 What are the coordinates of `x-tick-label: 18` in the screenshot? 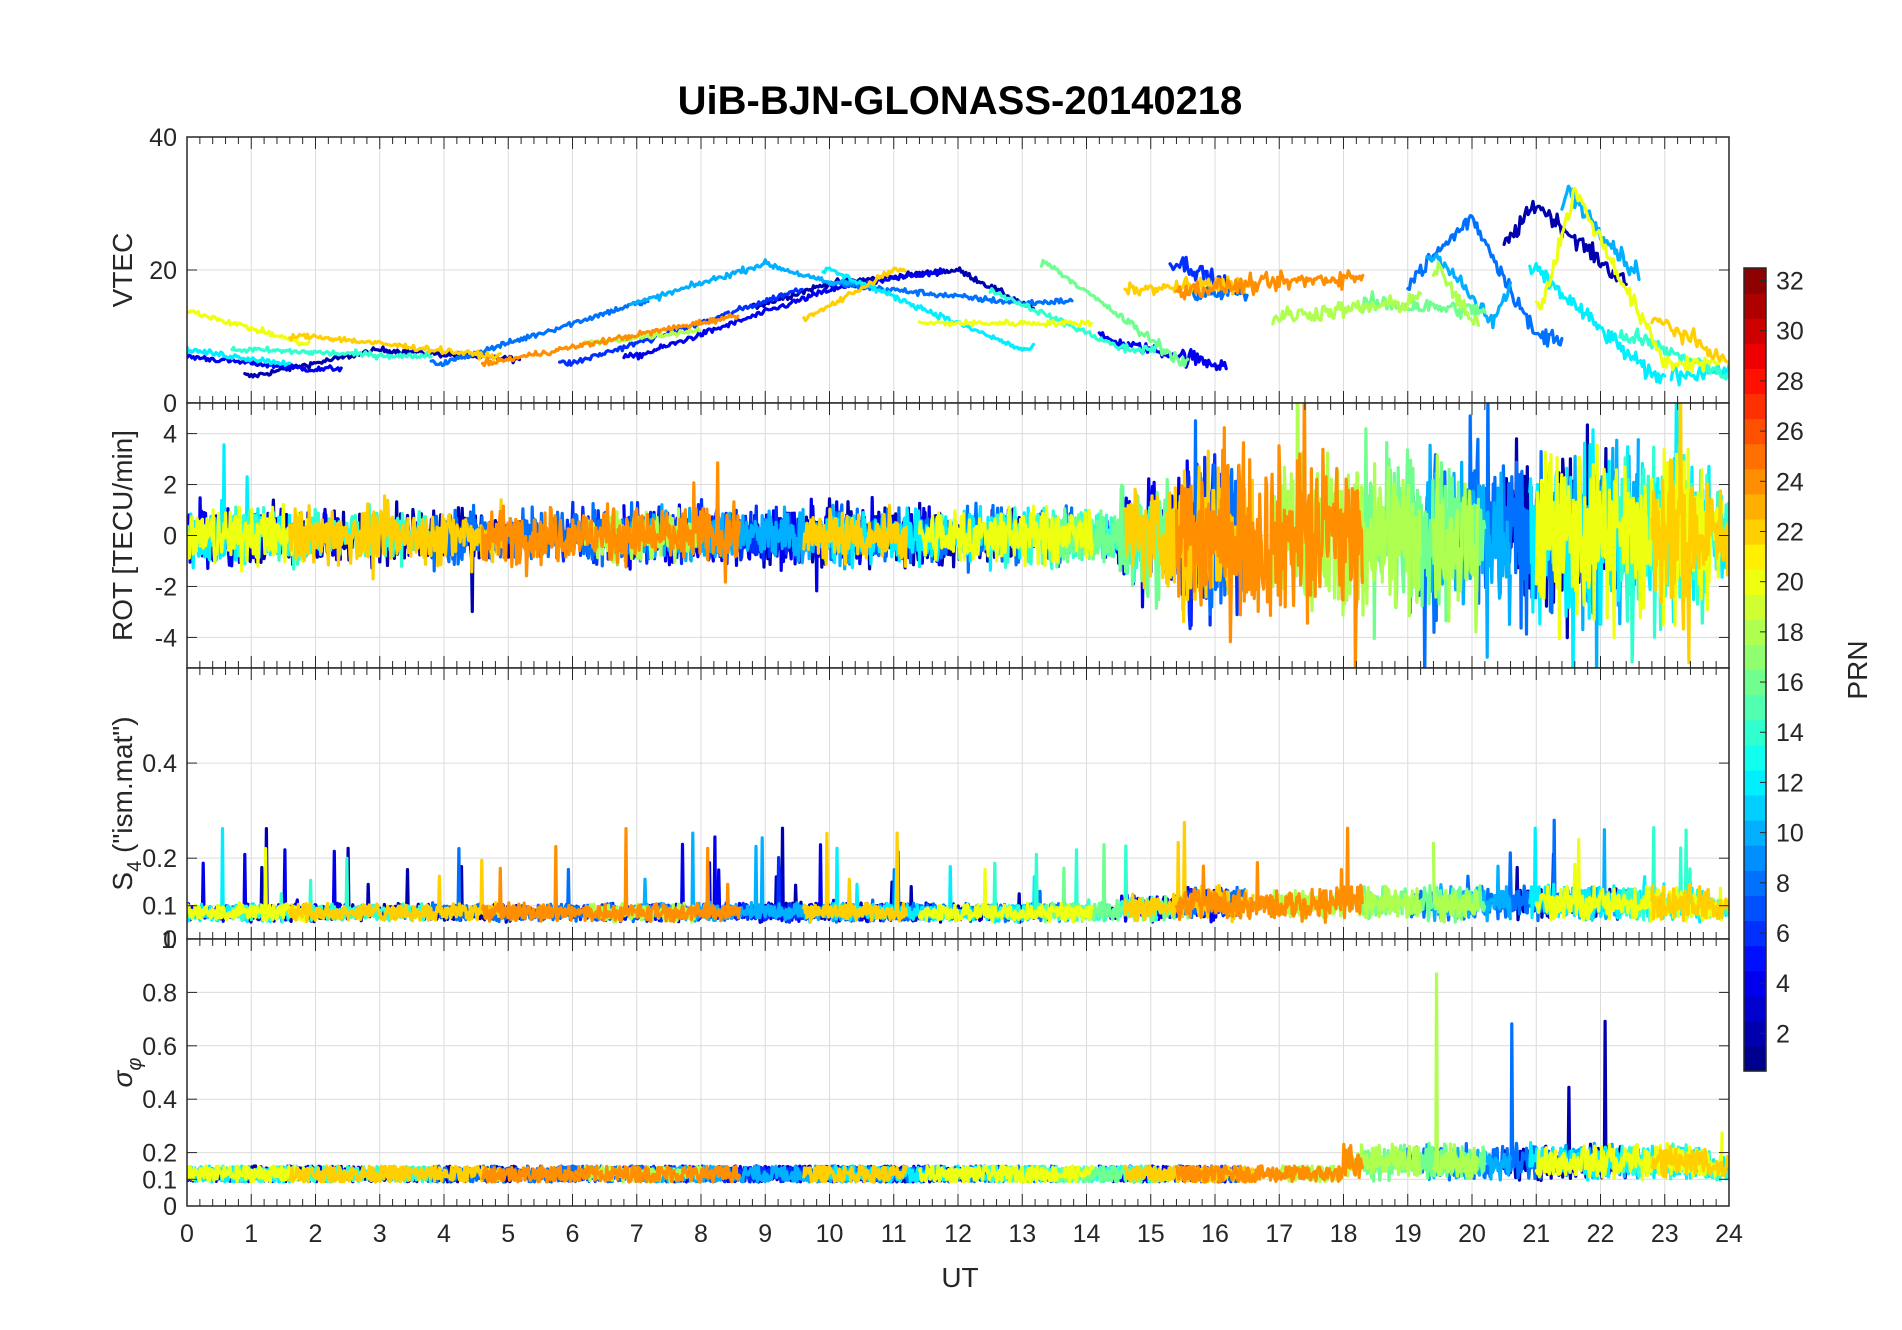 It's located at (1344, 1234).